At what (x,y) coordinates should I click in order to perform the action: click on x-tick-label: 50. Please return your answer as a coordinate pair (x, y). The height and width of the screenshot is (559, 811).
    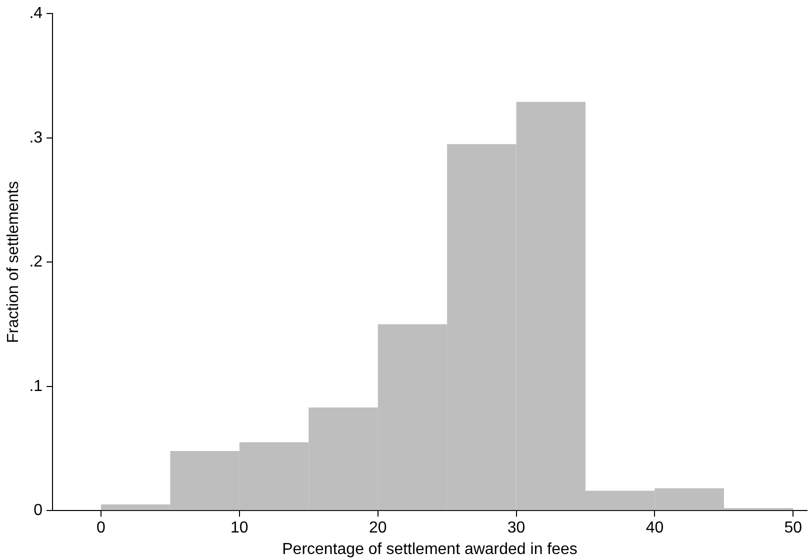
    Looking at the image, I should click on (793, 528).